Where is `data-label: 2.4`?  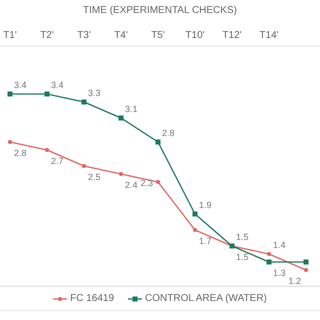 data-label: 2.4 is located at coordinates (131, 185).